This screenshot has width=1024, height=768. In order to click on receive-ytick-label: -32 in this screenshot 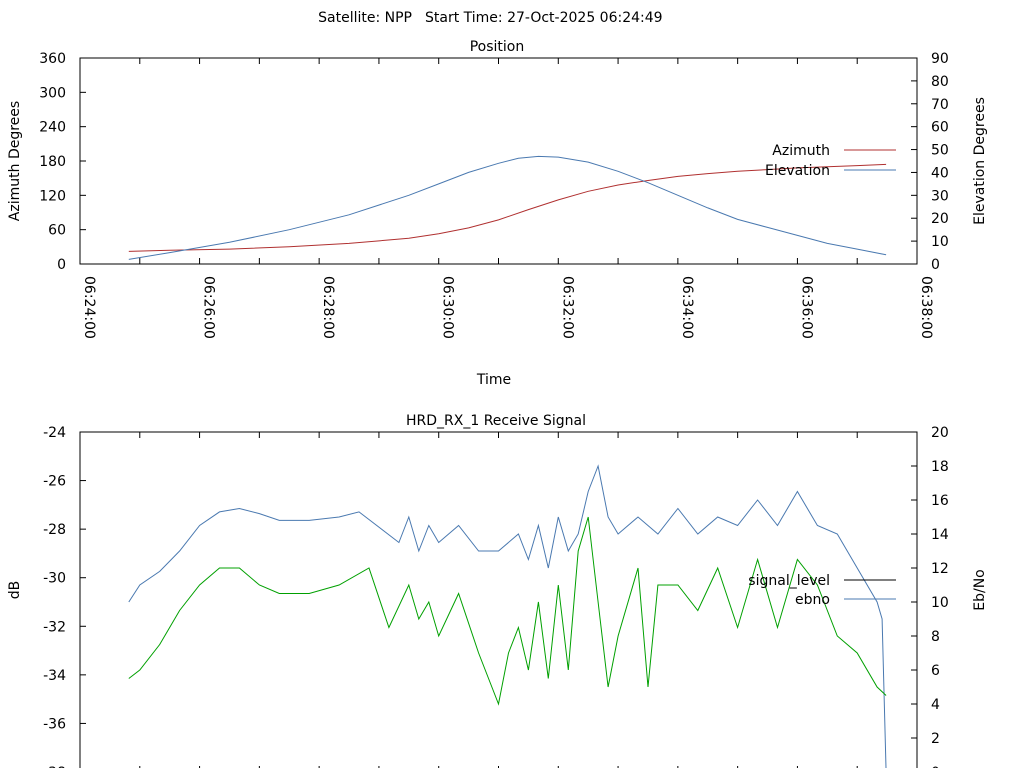, I will do `click(54, 627)`.